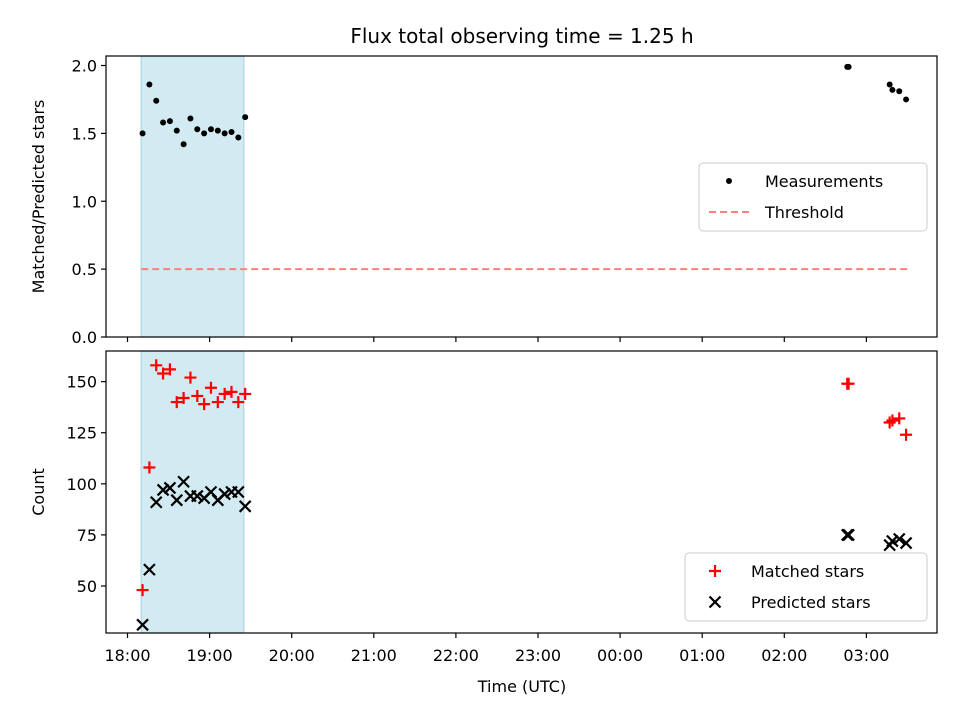 This screenshot has height=720, width=960. What do you see at coordinates (784, 655) in the screenshot?
I see `x-tick-label: 02:00` at bounding box center [784, 655].